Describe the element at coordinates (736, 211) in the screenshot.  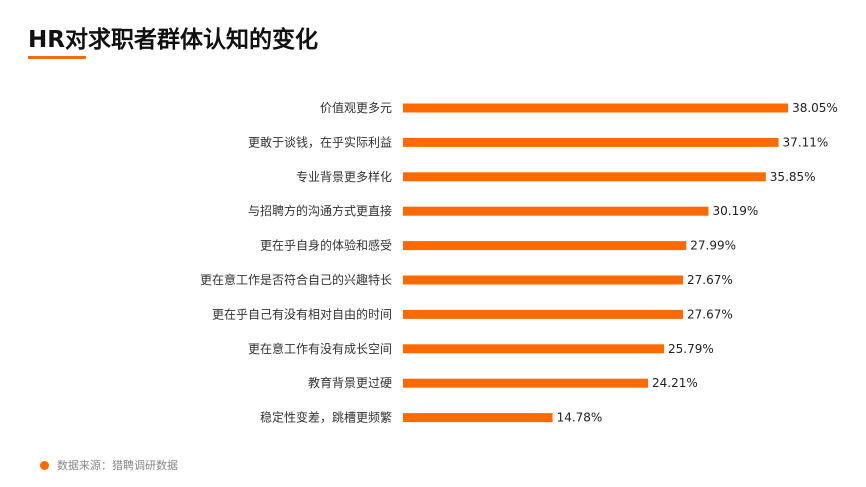
I see `value-label: 30.19%` at that location.